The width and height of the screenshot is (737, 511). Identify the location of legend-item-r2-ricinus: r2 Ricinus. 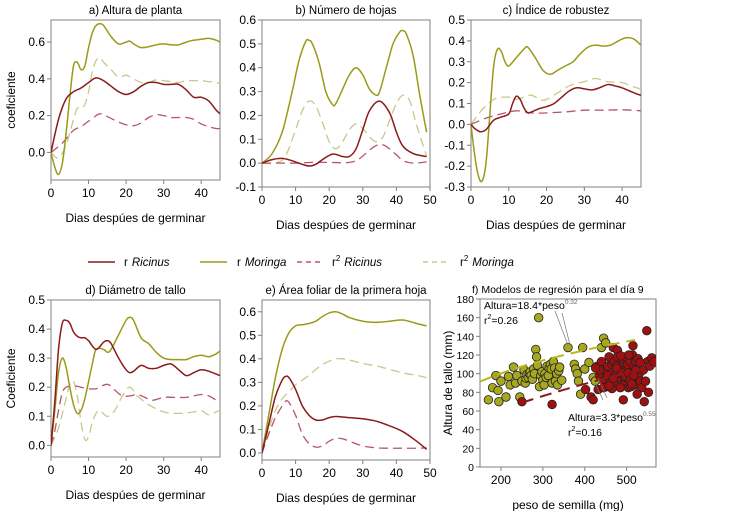
(339, 261).